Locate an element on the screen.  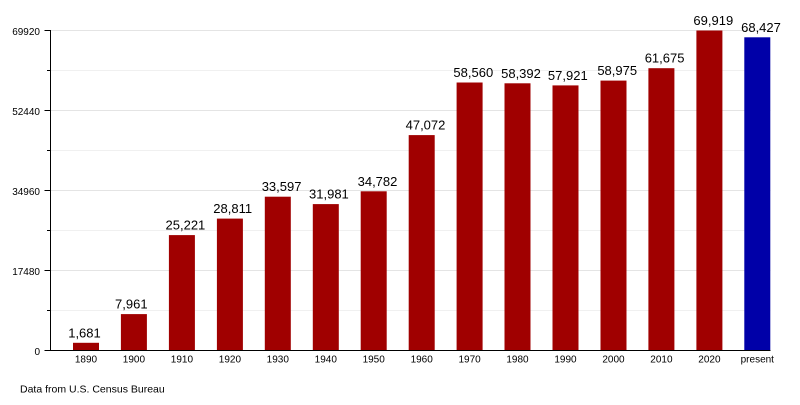
svg-text: 1920 is located at coordinates (230, 360).